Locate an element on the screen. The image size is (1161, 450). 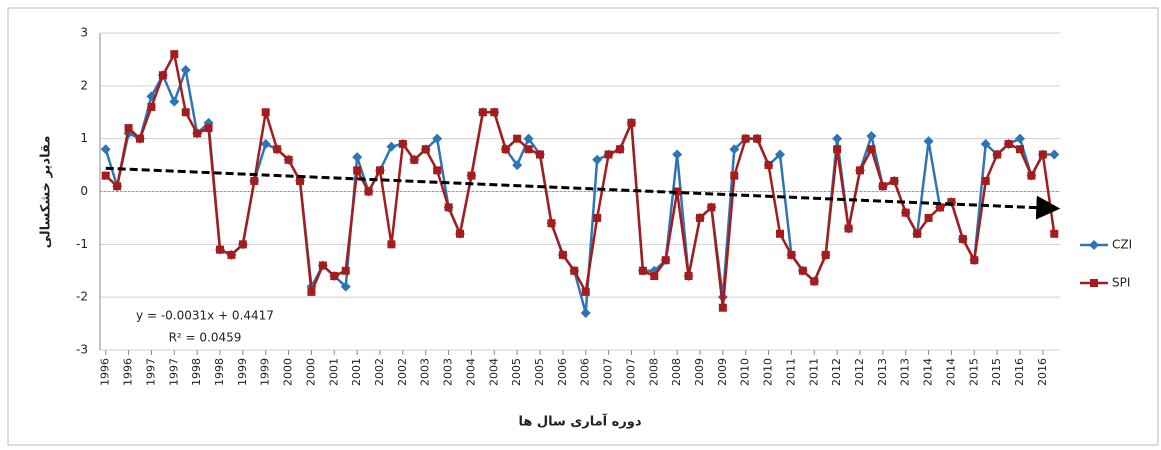
x-tick-label: 1997 is located at coordinates (173, 372).